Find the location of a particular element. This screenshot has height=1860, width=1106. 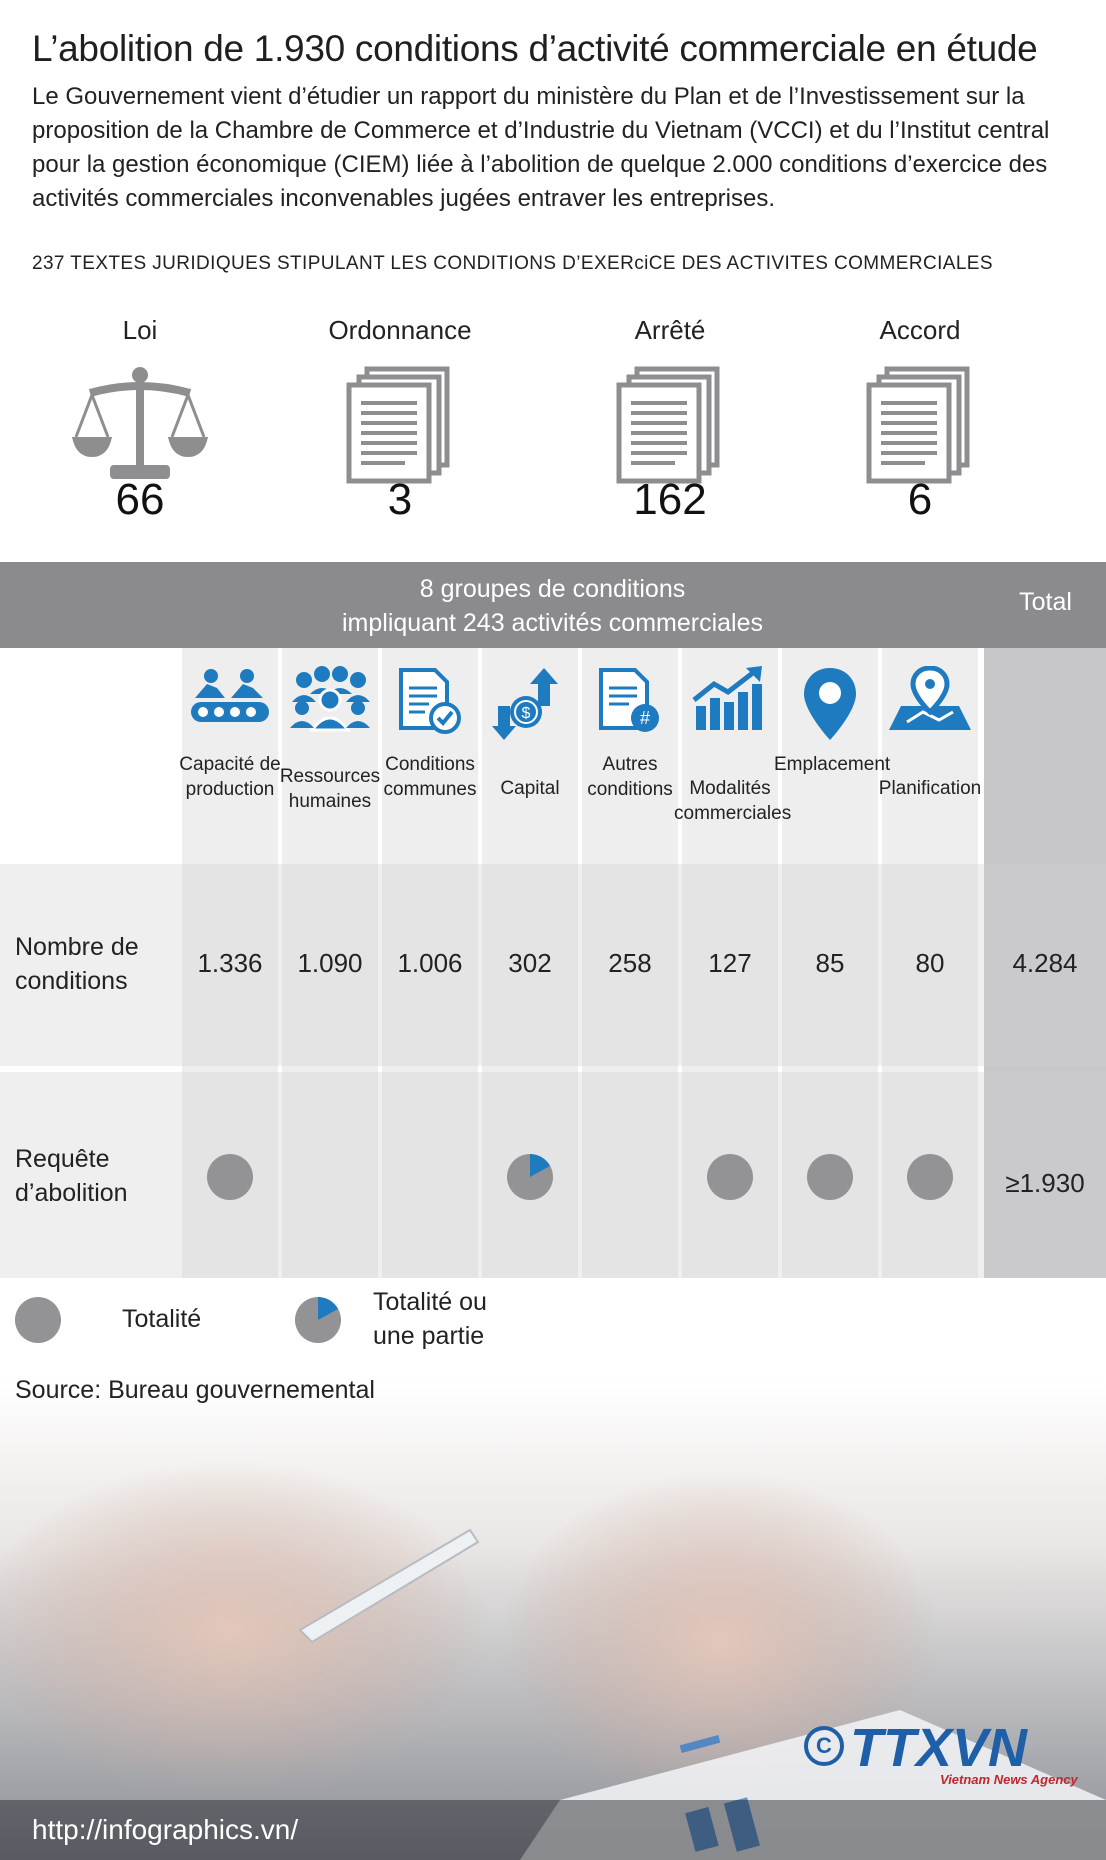

legal-text-label: Arrêté is located at coordinates (670, 330).